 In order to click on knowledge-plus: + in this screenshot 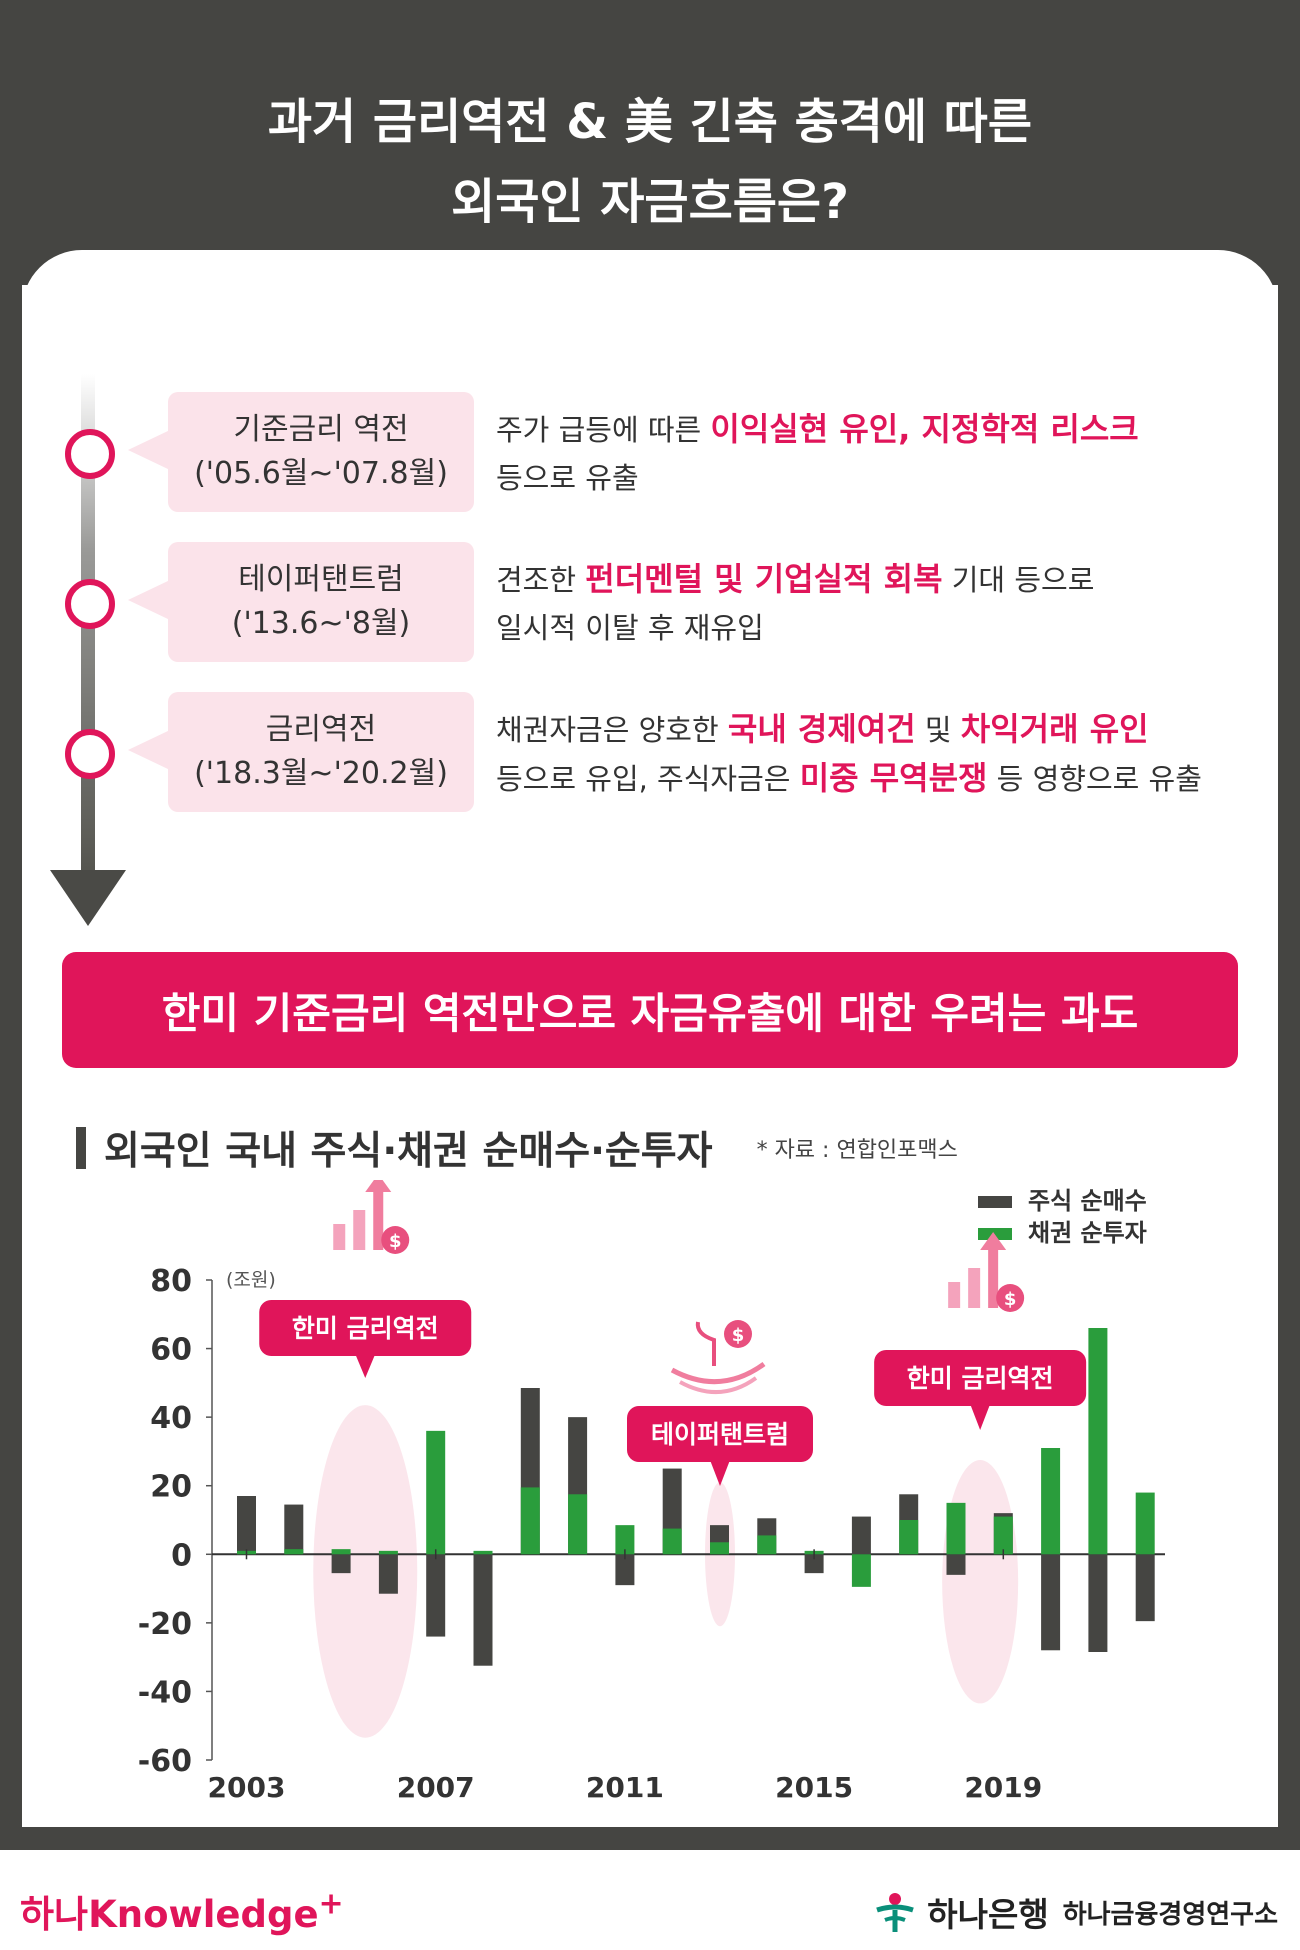, I will do `click(331, 1904)`.